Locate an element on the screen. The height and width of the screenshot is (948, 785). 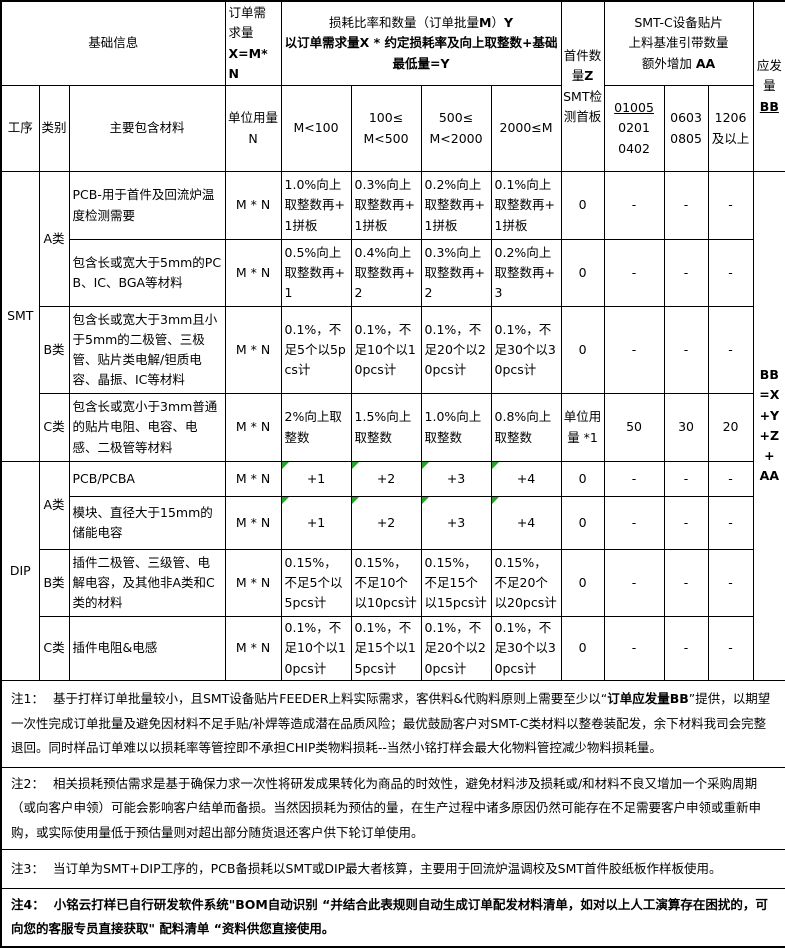
col-header-100-500: 100≤ M<500 is located at coordinates (386, 128).